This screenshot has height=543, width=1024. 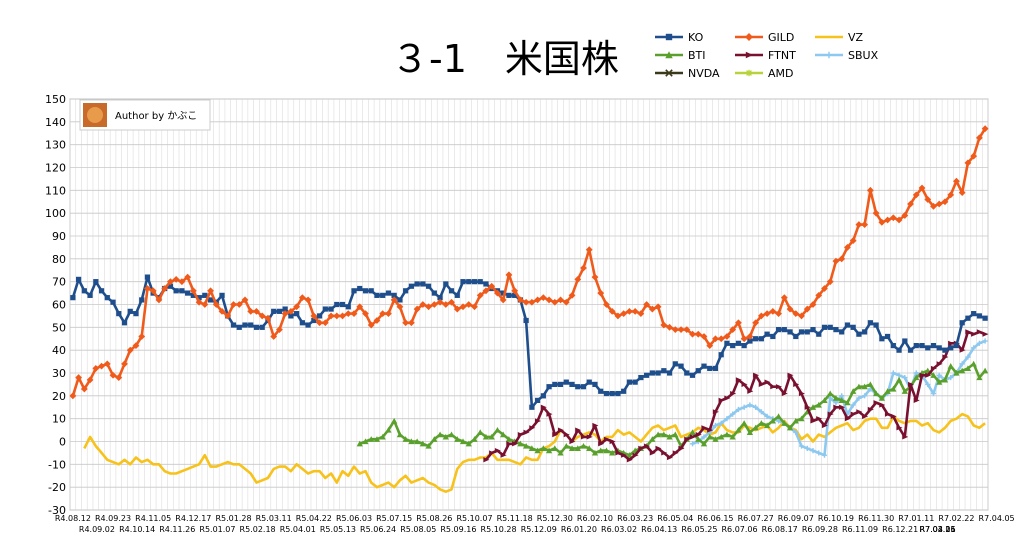 What do you see at coordinates (736, 396) in the screenshot?
I see `series-ftnt` at bounding box center [736, 396].